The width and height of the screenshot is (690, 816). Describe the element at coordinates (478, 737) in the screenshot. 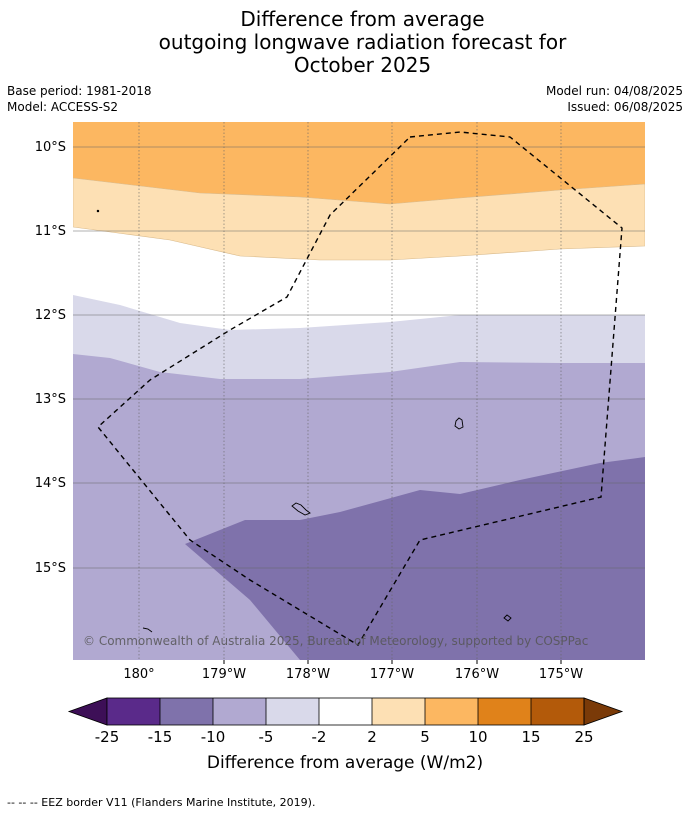

I see `colorbar-tick-label: 10` at that location.